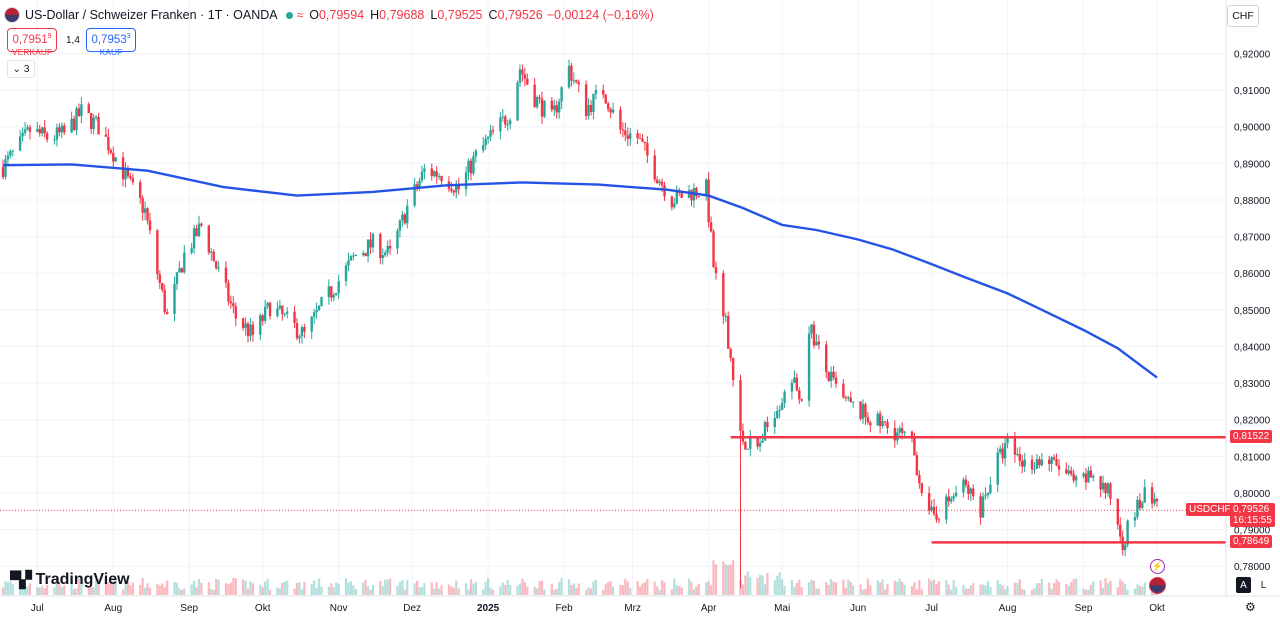  What do you see at coordinates (1157, 585) in the screenshot?
I see `us-flag-event-icon` at bounding box center [1157, 585].